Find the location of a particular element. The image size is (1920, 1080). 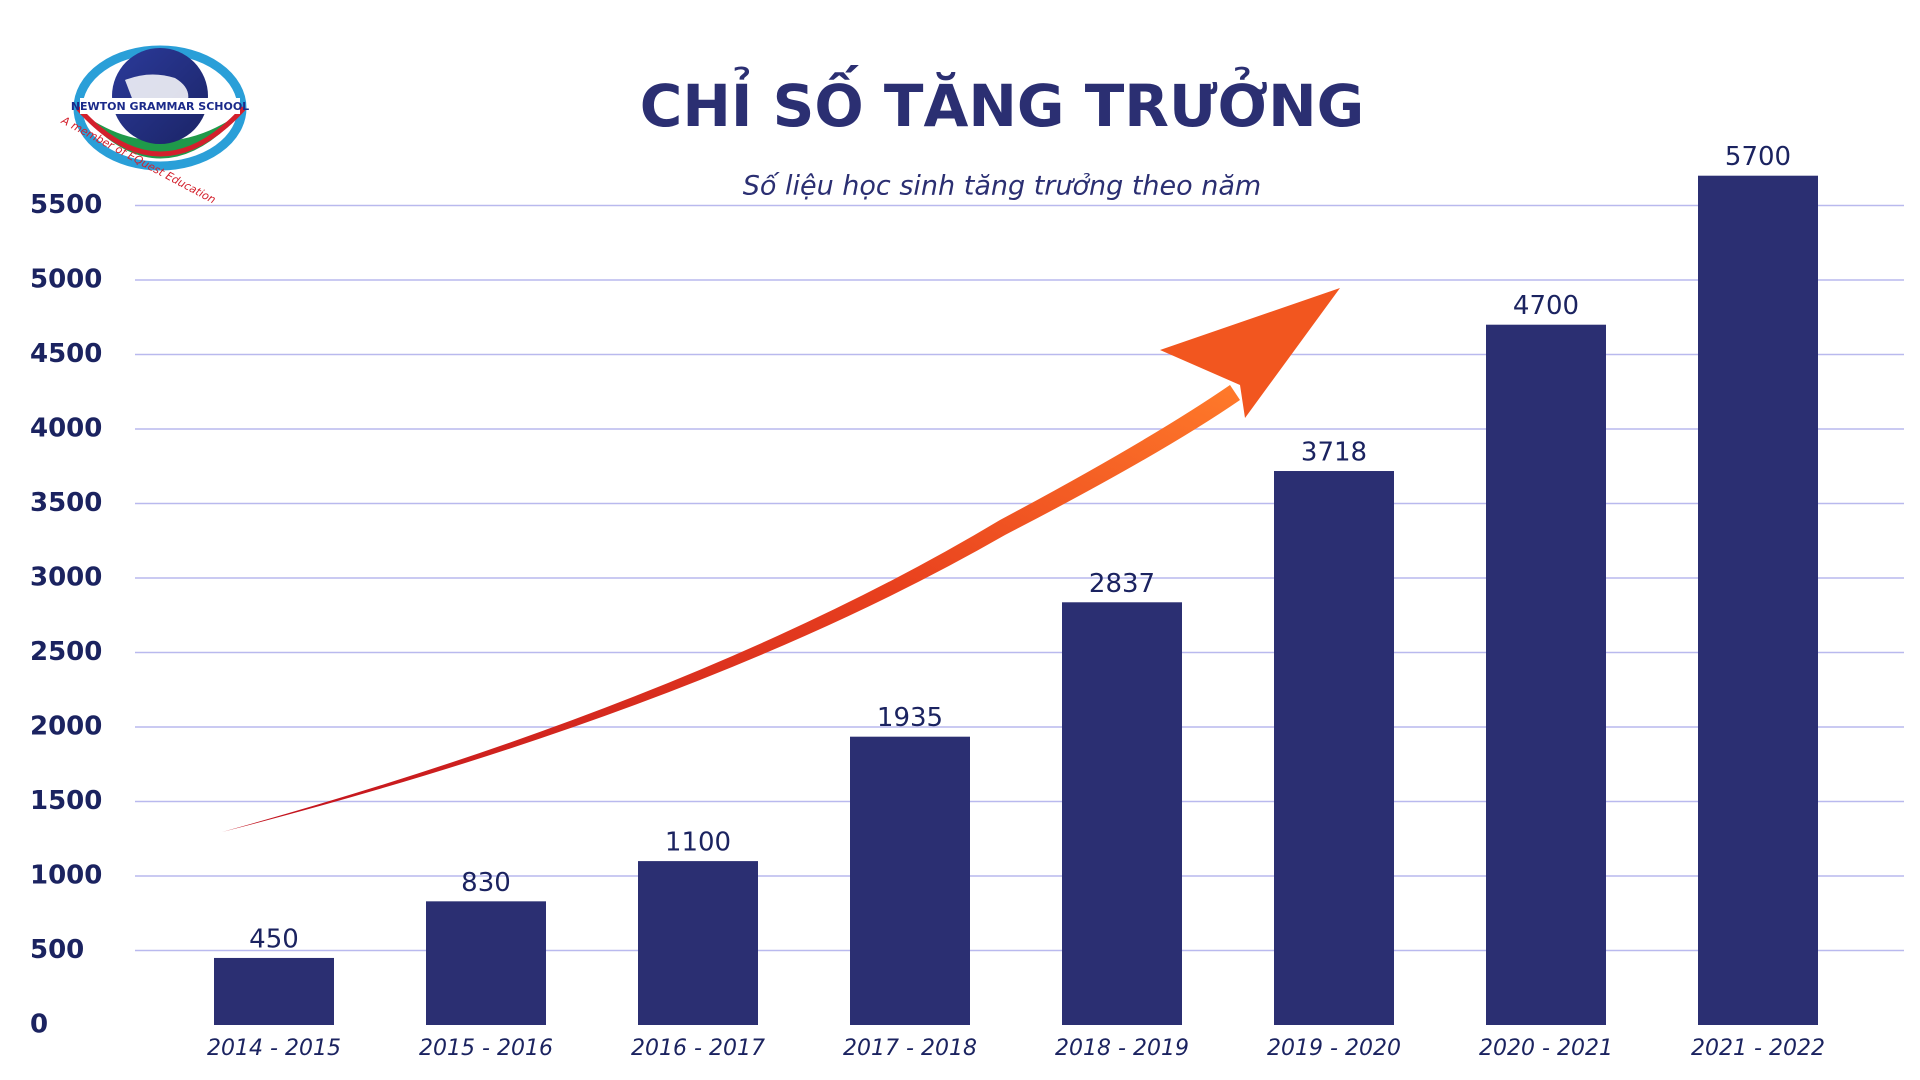

y-tick-label: 1500 is located at coordinates (66, 801).